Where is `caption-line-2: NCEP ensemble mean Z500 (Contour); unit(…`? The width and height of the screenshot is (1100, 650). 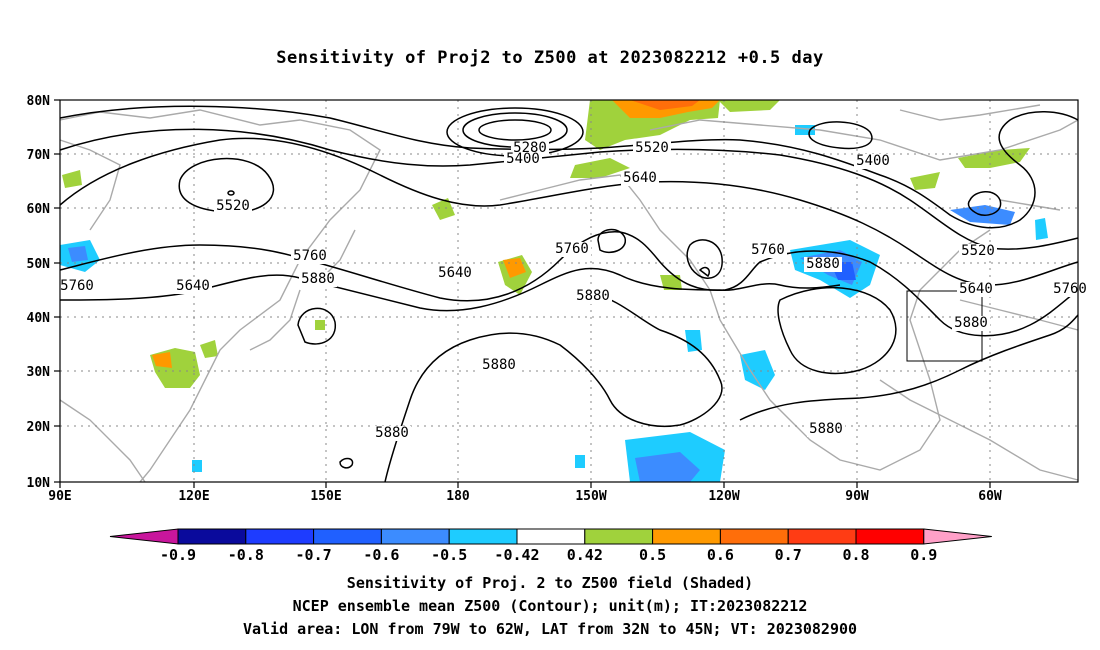 caption-line-2: NCEP ensemble mean Z500 (Contour); unit(… is located at coordinates (550, 606).